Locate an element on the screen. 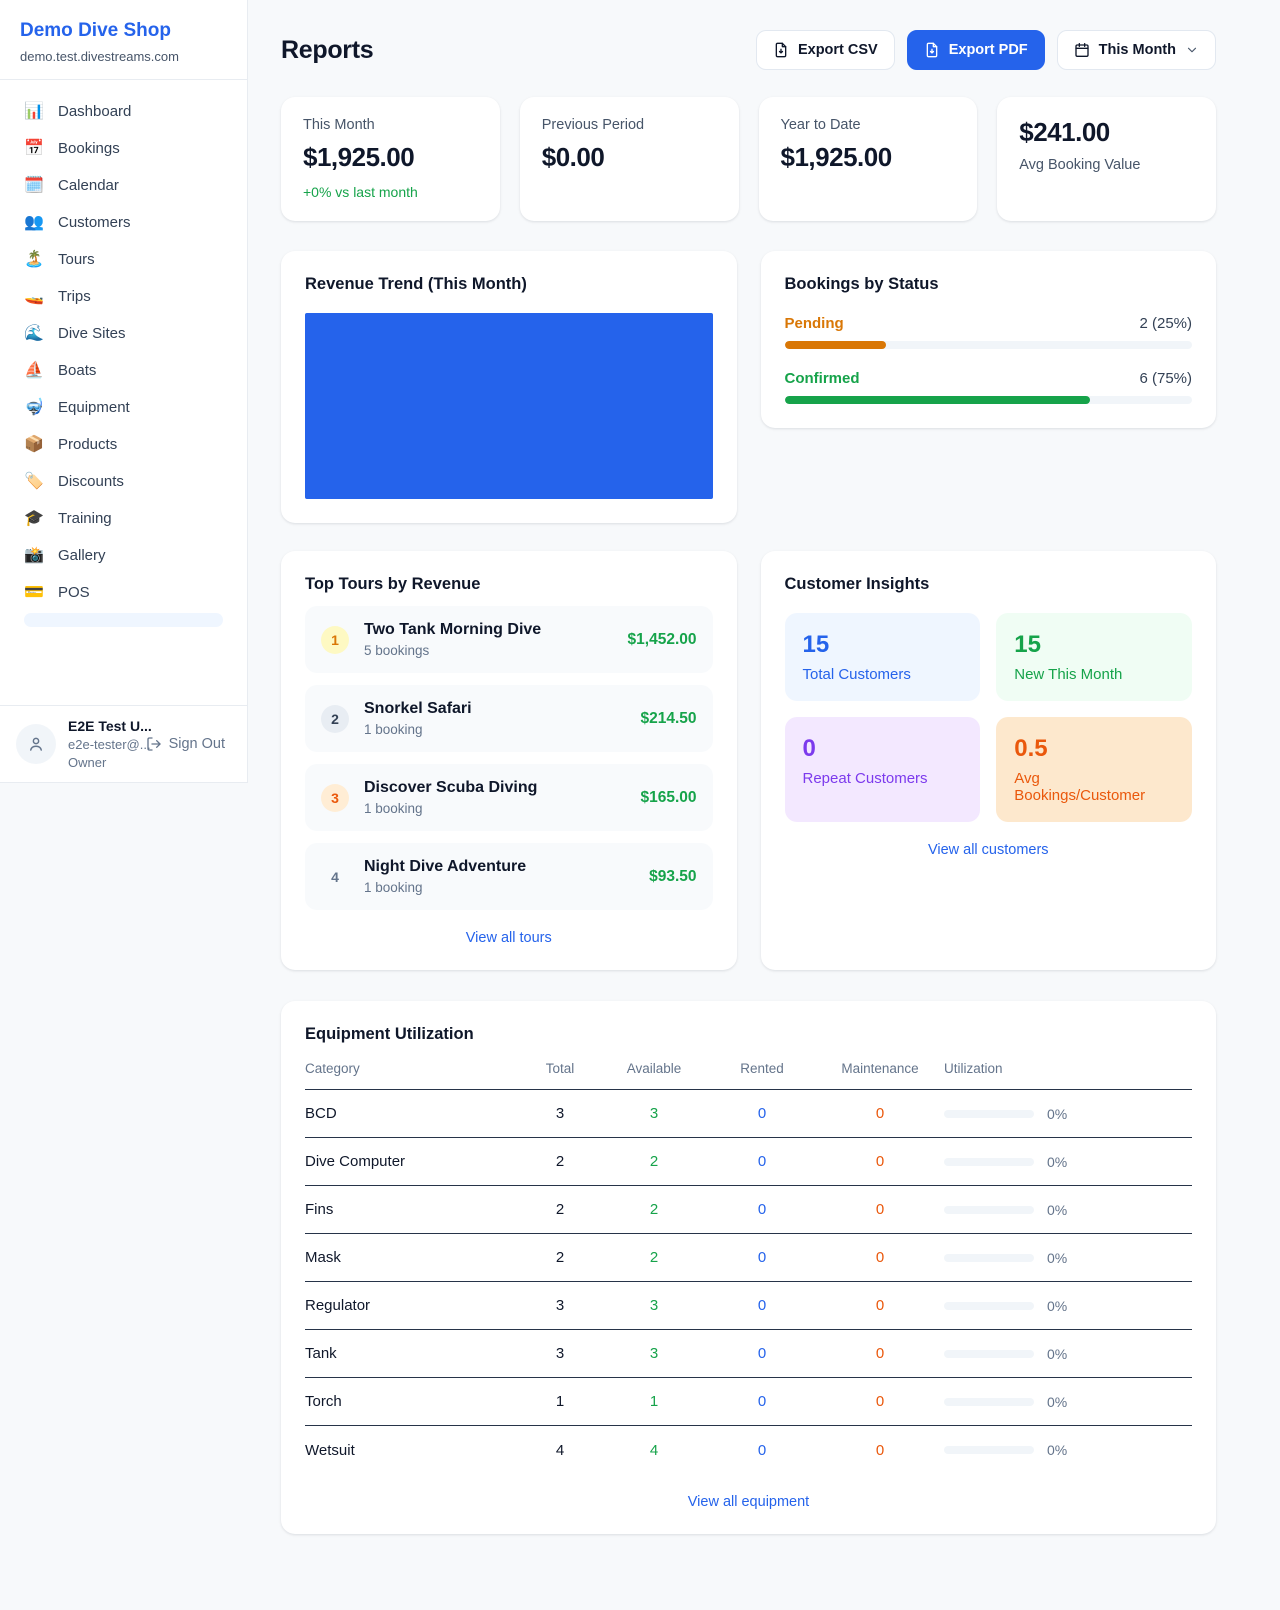 The image size is (1280, 1610). view-all-equipment-link: View all equipment is located at coordinates (748, 1502).